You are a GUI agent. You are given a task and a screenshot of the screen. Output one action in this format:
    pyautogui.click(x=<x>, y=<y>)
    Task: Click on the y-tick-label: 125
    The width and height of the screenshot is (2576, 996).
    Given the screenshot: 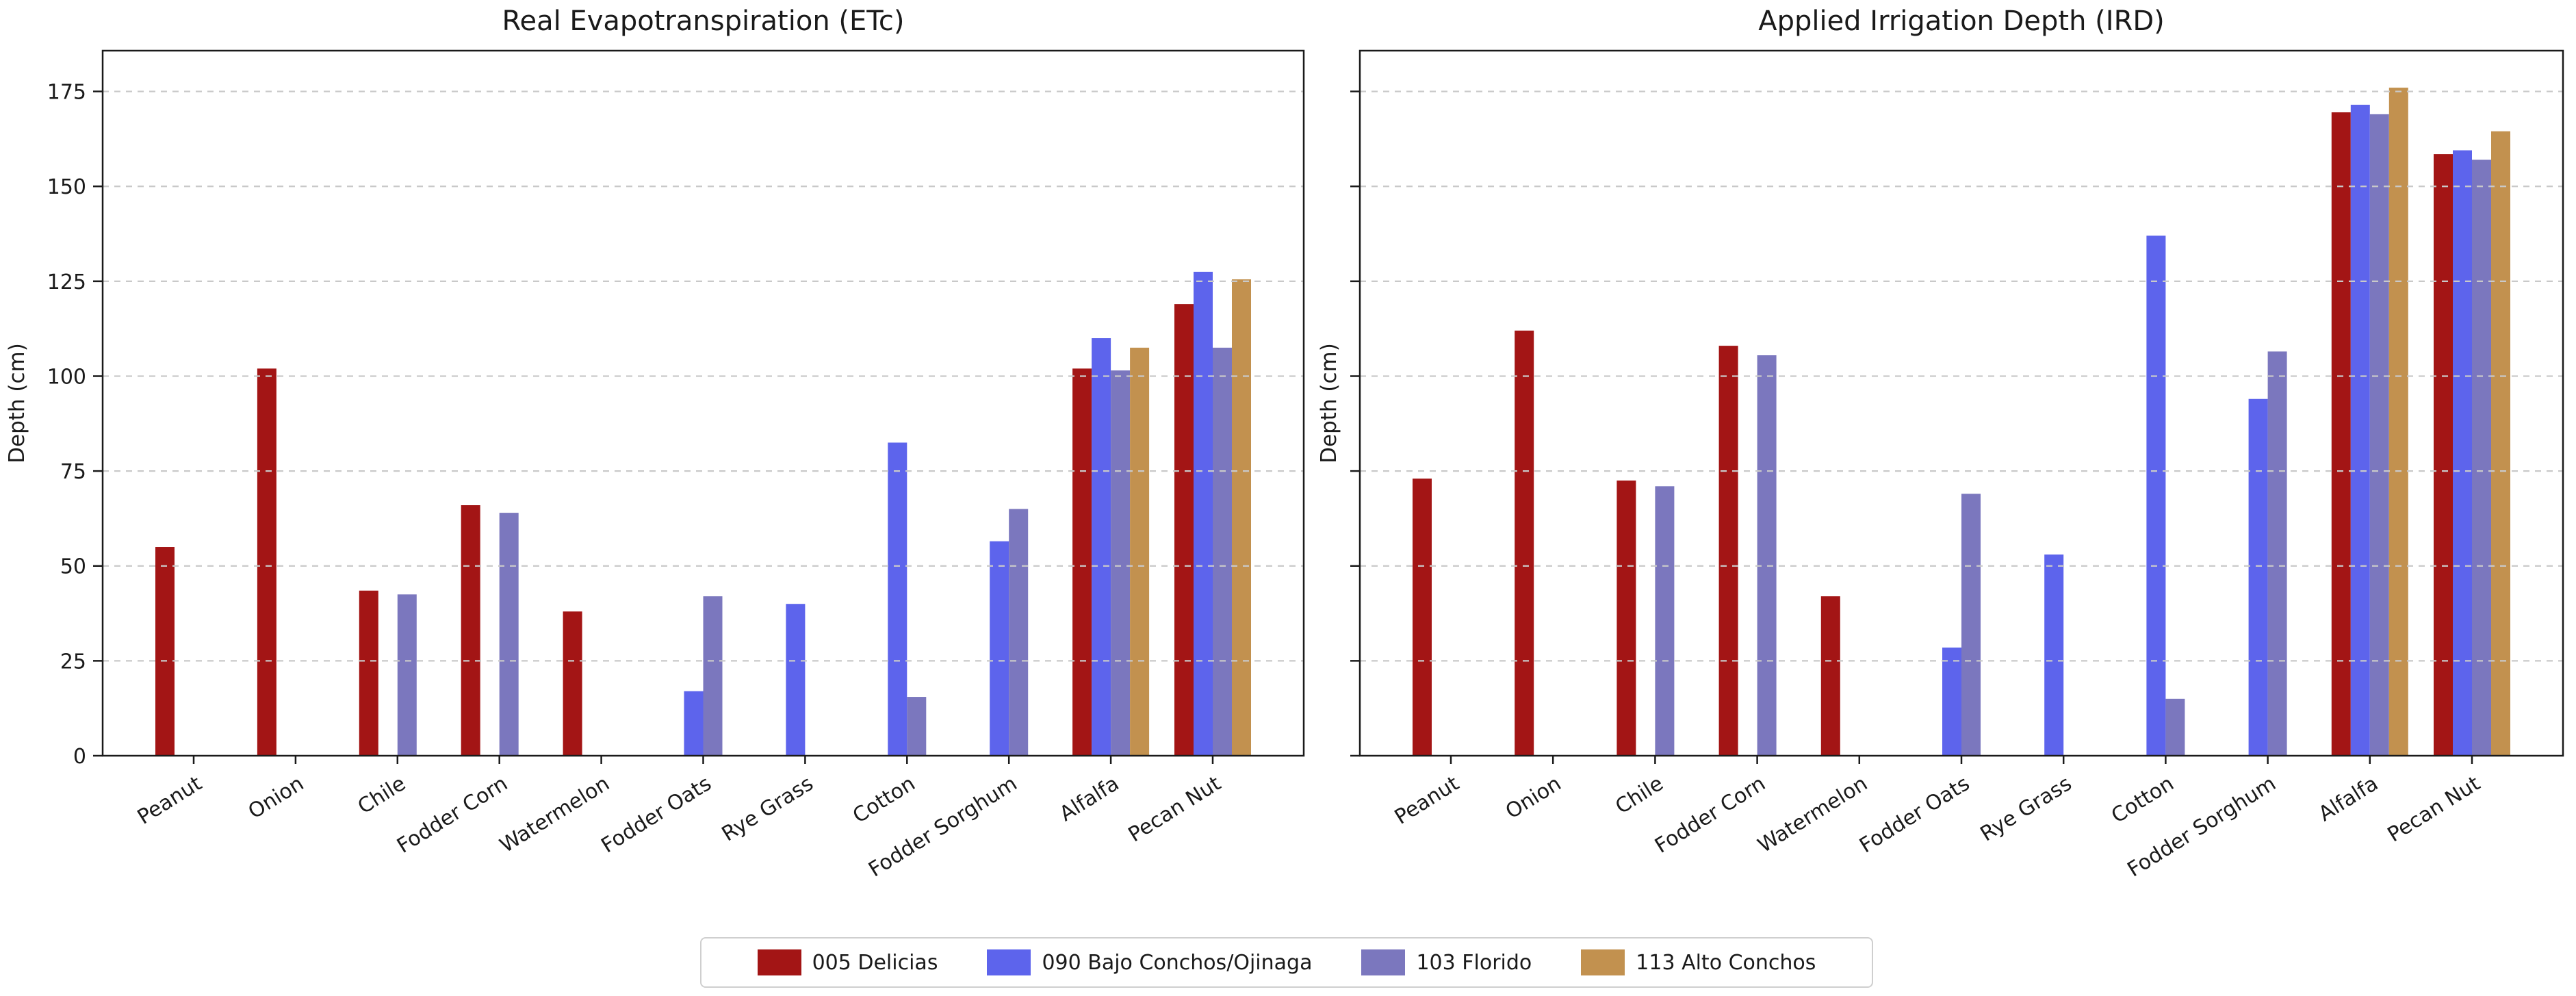 What is the action you would take?
    pyautogui.click(x=66, y=282)
    